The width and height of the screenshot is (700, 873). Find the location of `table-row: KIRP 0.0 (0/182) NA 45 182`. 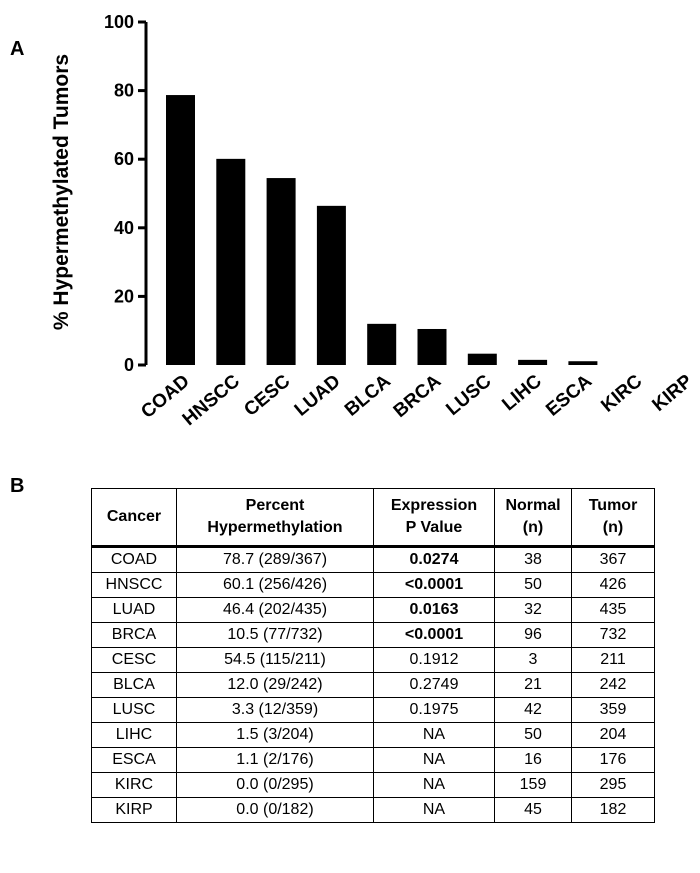

table-row: KIRP 0.0 (0/182) NA 45 182 is located at coordinates (373, 810).